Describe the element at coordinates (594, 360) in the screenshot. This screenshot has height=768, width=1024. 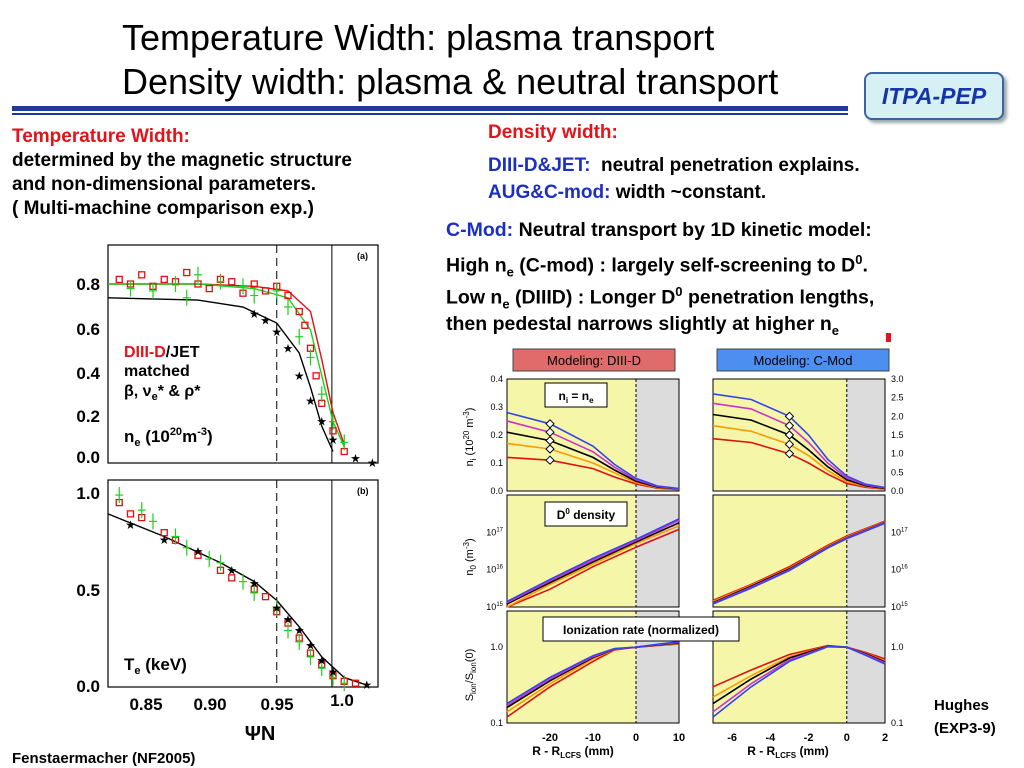
I see `header-diiid: Modeling: DIII-D` at that location.